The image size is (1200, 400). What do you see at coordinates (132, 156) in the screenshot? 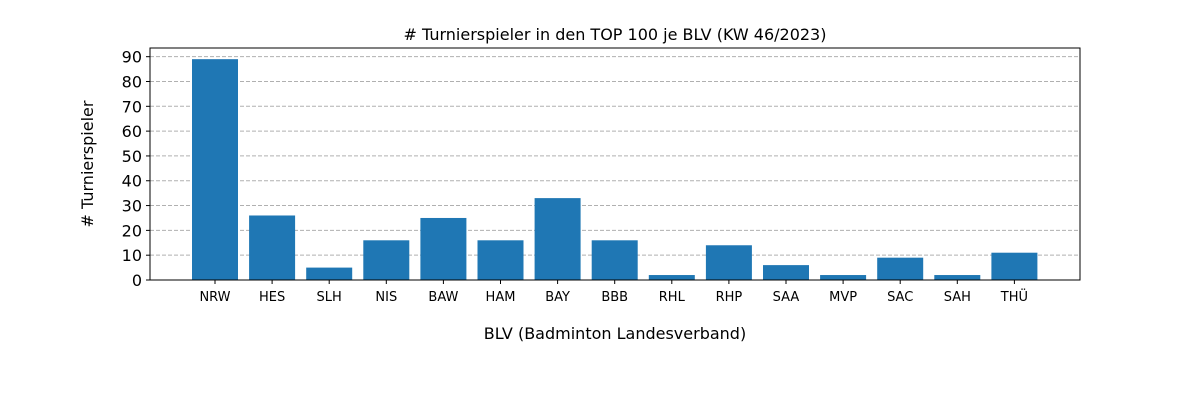
I see `y-tick-label: 50` at bounding box center [132, 156].